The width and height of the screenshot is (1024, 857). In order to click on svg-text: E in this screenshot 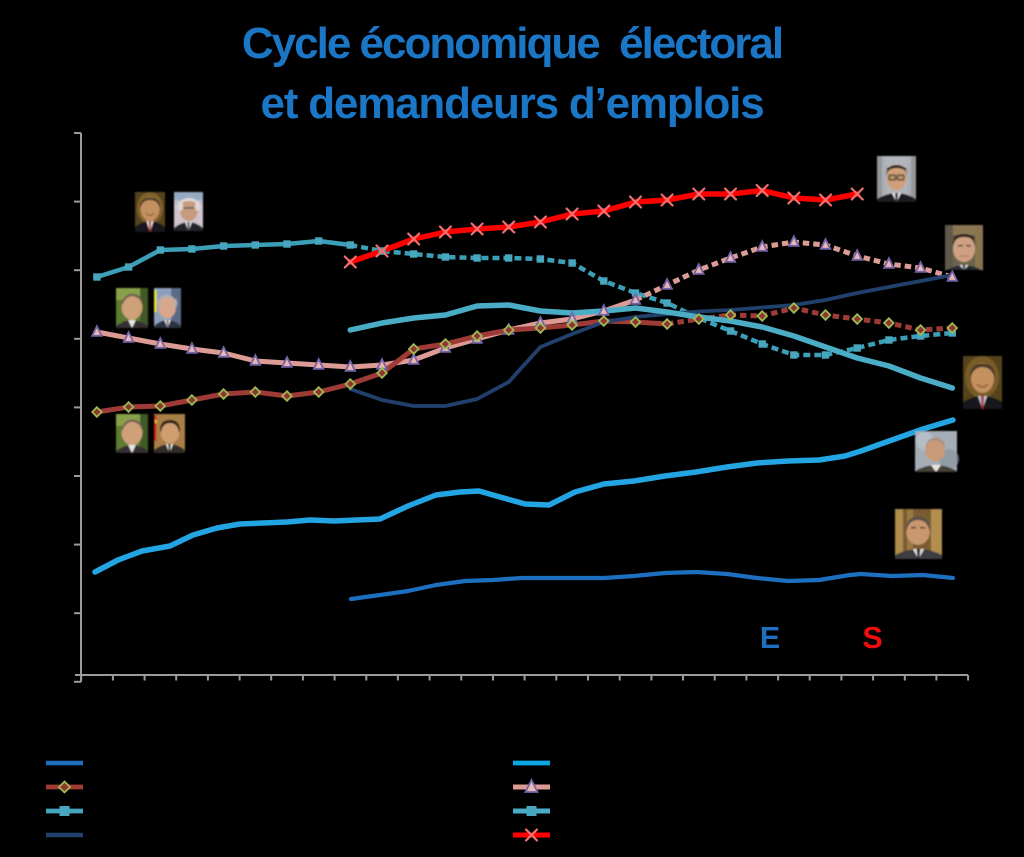, I will do `click(770, 638)`.